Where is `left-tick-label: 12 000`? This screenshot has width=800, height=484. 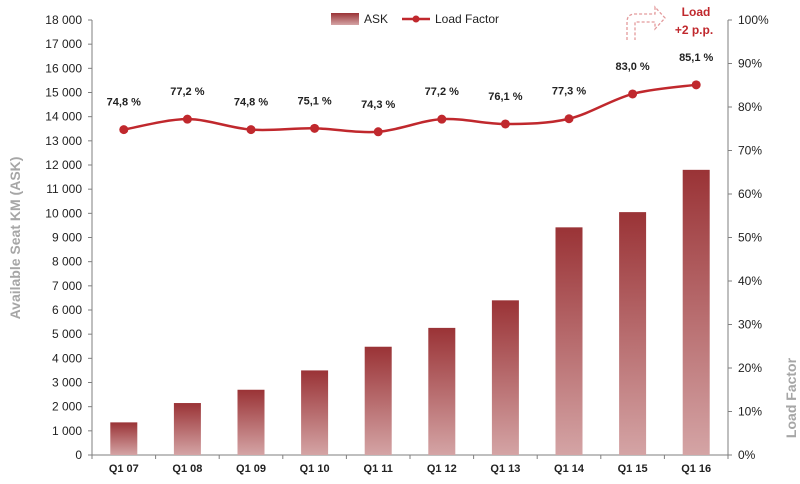 left-tick-label: 12 000 is located at coordinates (63, 165).